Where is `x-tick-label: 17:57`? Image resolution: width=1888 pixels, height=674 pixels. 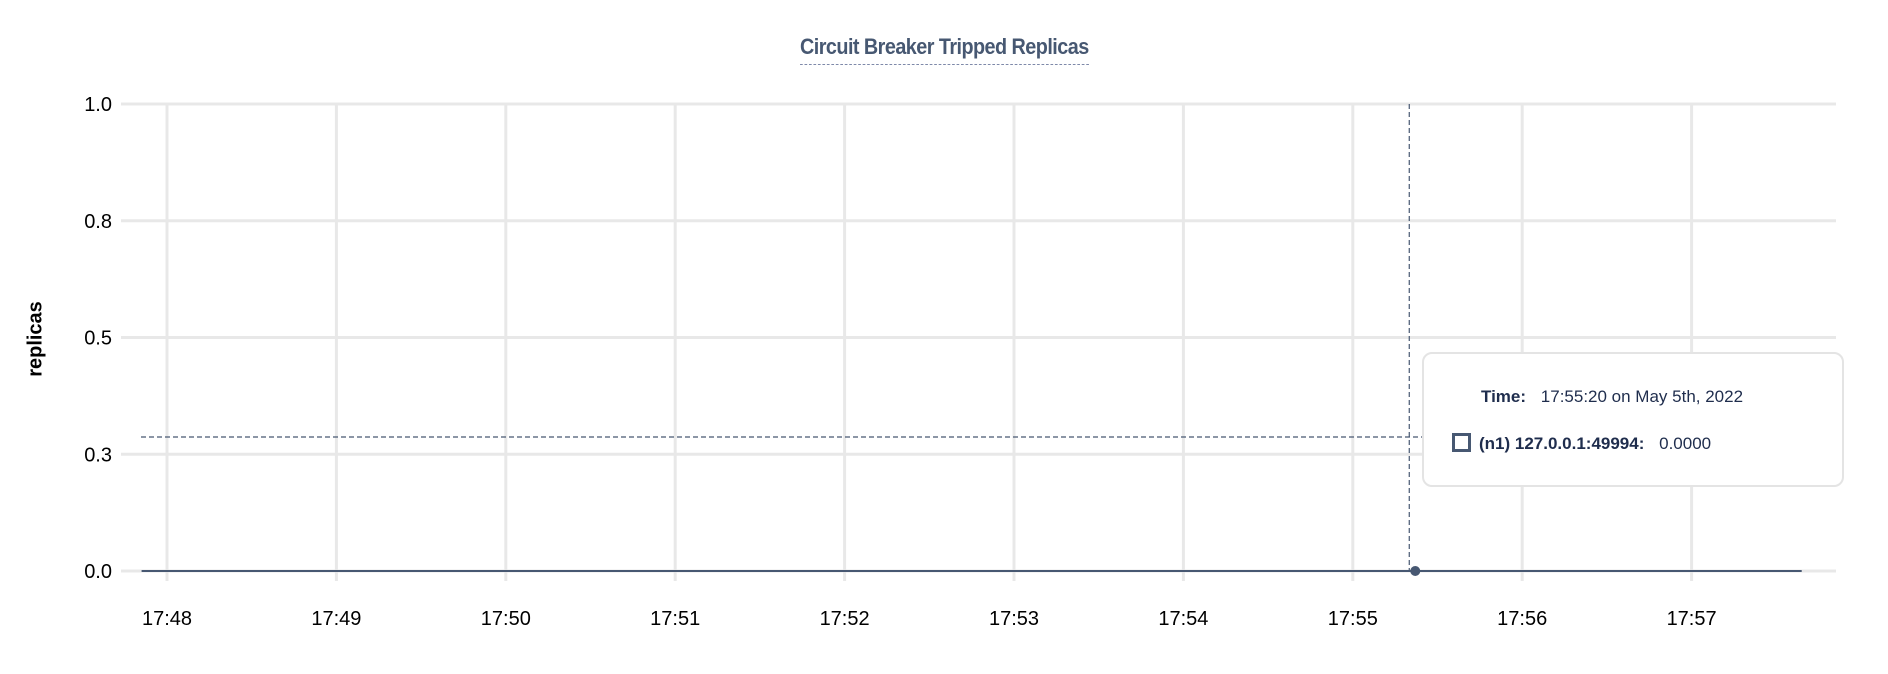
x-tick-label: 17:57 is located at coordinates (1692, 619).